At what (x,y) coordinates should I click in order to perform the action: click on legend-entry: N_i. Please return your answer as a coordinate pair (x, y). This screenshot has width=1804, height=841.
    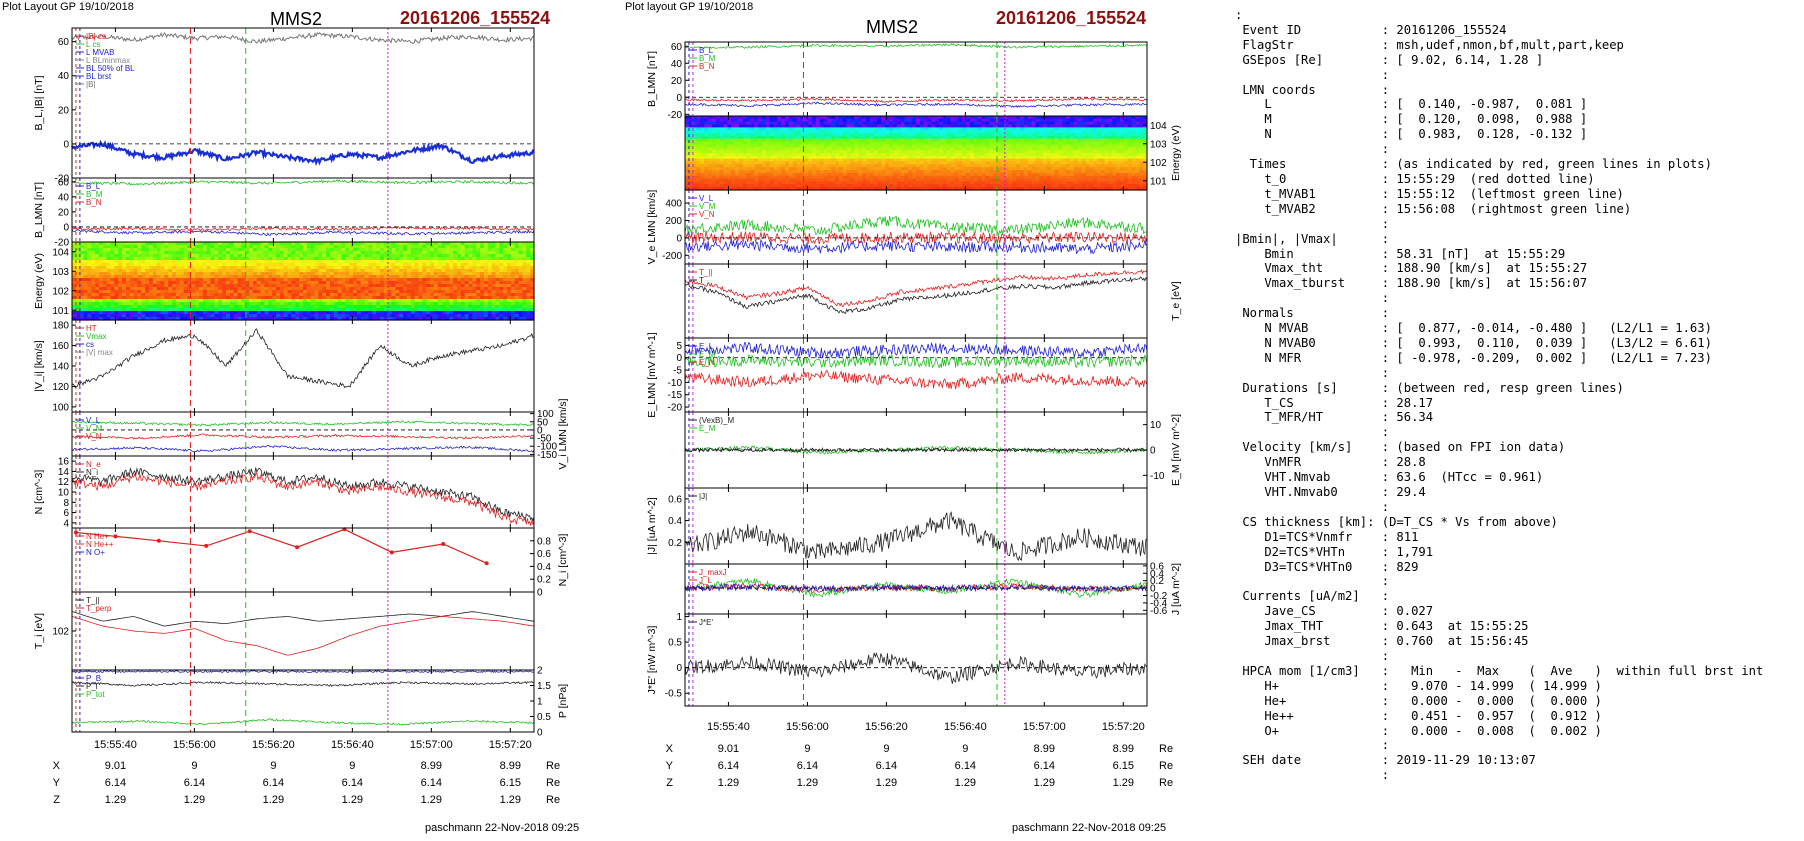
    Looking at the image, I should click on (92, 472).